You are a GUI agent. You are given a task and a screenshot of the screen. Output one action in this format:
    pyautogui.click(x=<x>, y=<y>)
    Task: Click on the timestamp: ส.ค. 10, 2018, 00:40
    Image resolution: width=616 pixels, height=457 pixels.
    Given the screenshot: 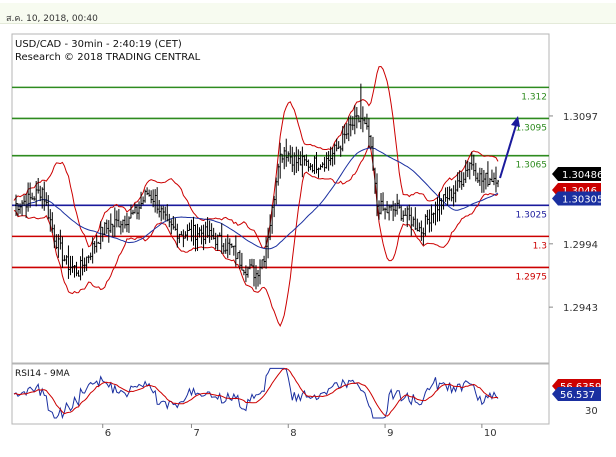 What is the action you would take?
    pyautogui.click(x=52, y=19)
    